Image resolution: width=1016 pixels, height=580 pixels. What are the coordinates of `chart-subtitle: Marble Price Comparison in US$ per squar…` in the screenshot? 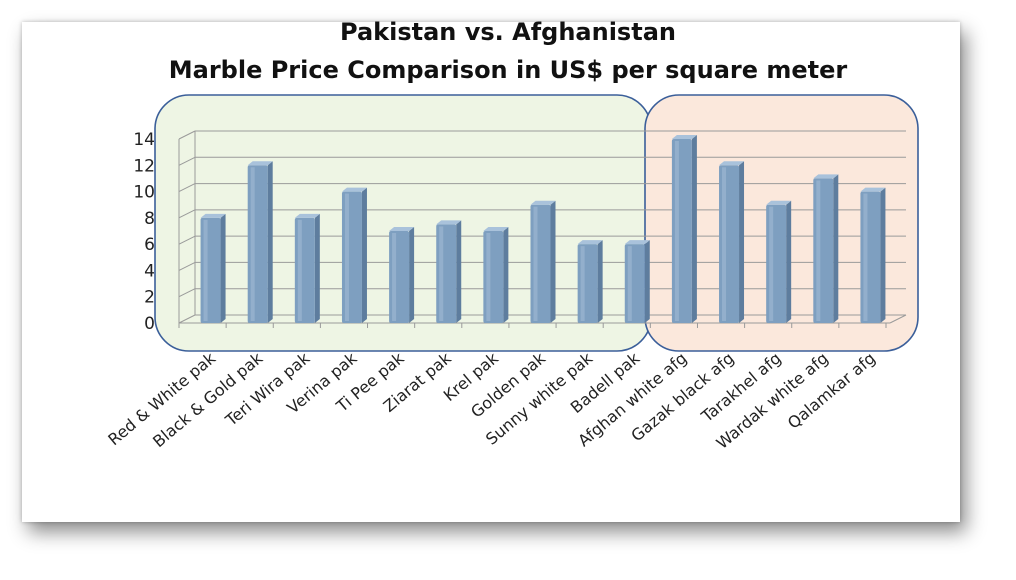 It's located at (508, 70).